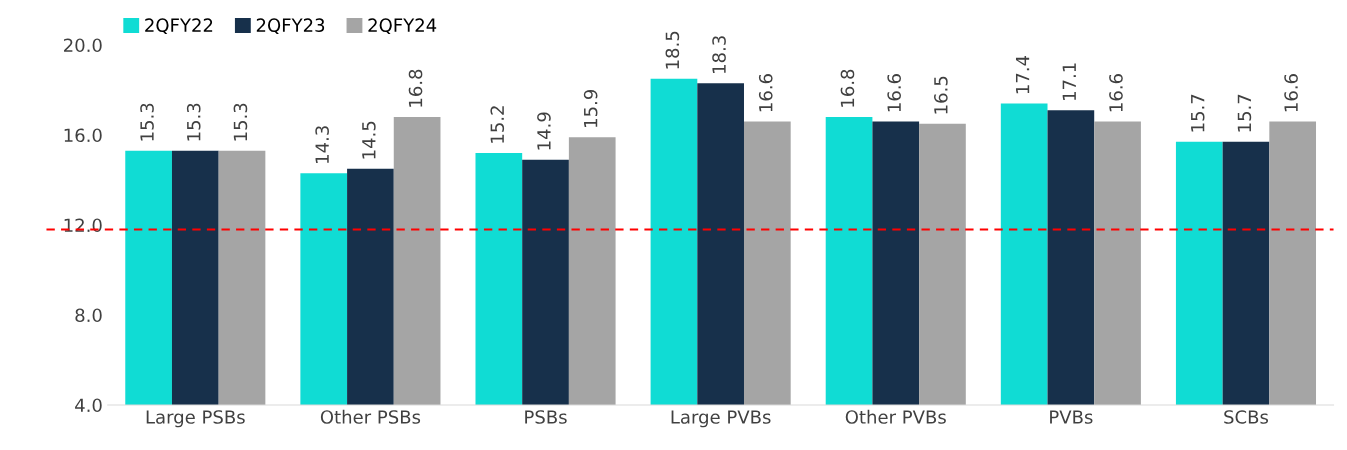  What do you see at coordinates (544, 131) in the screenshot?
I see `data-label: 14.9` at bounding box center [544, 131].